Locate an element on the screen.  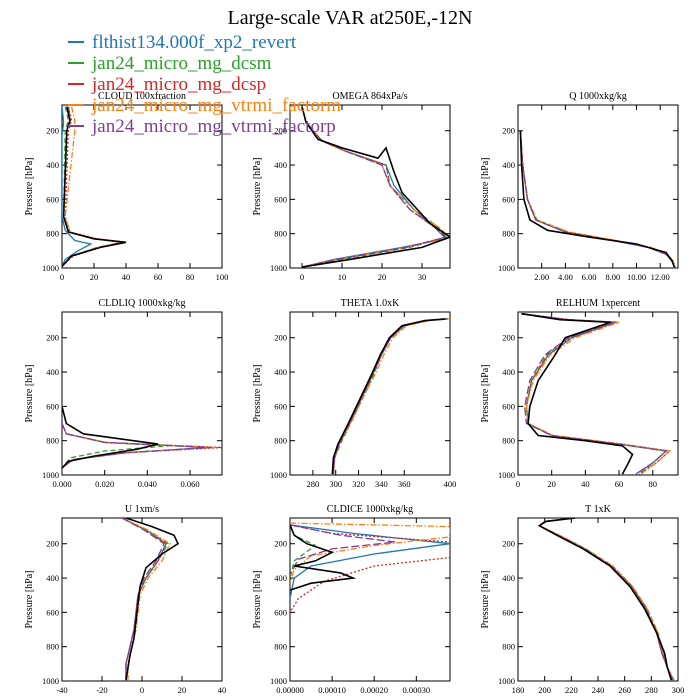
x-tick-label: 80 is located at coordinates (190, 277).